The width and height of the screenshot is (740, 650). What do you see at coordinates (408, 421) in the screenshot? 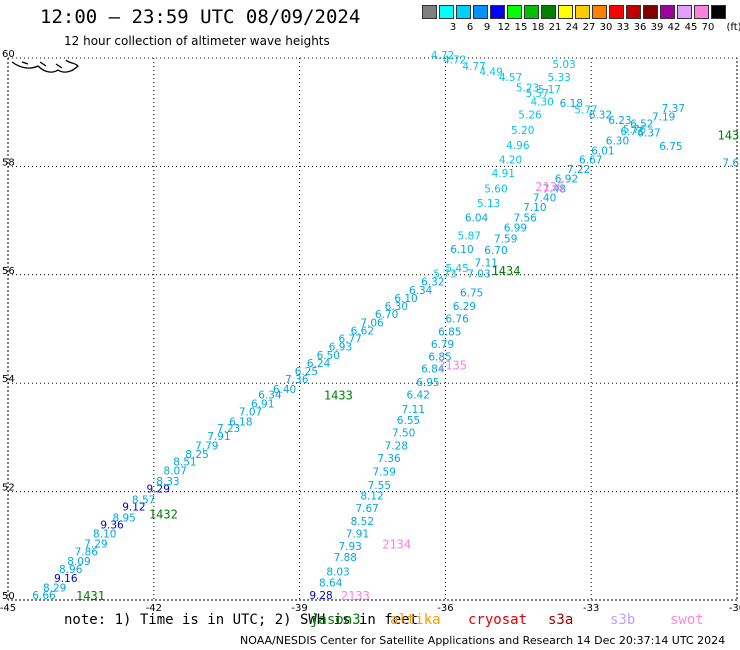
I see `swh-value: 6.55` at bounding box center [408, 421].